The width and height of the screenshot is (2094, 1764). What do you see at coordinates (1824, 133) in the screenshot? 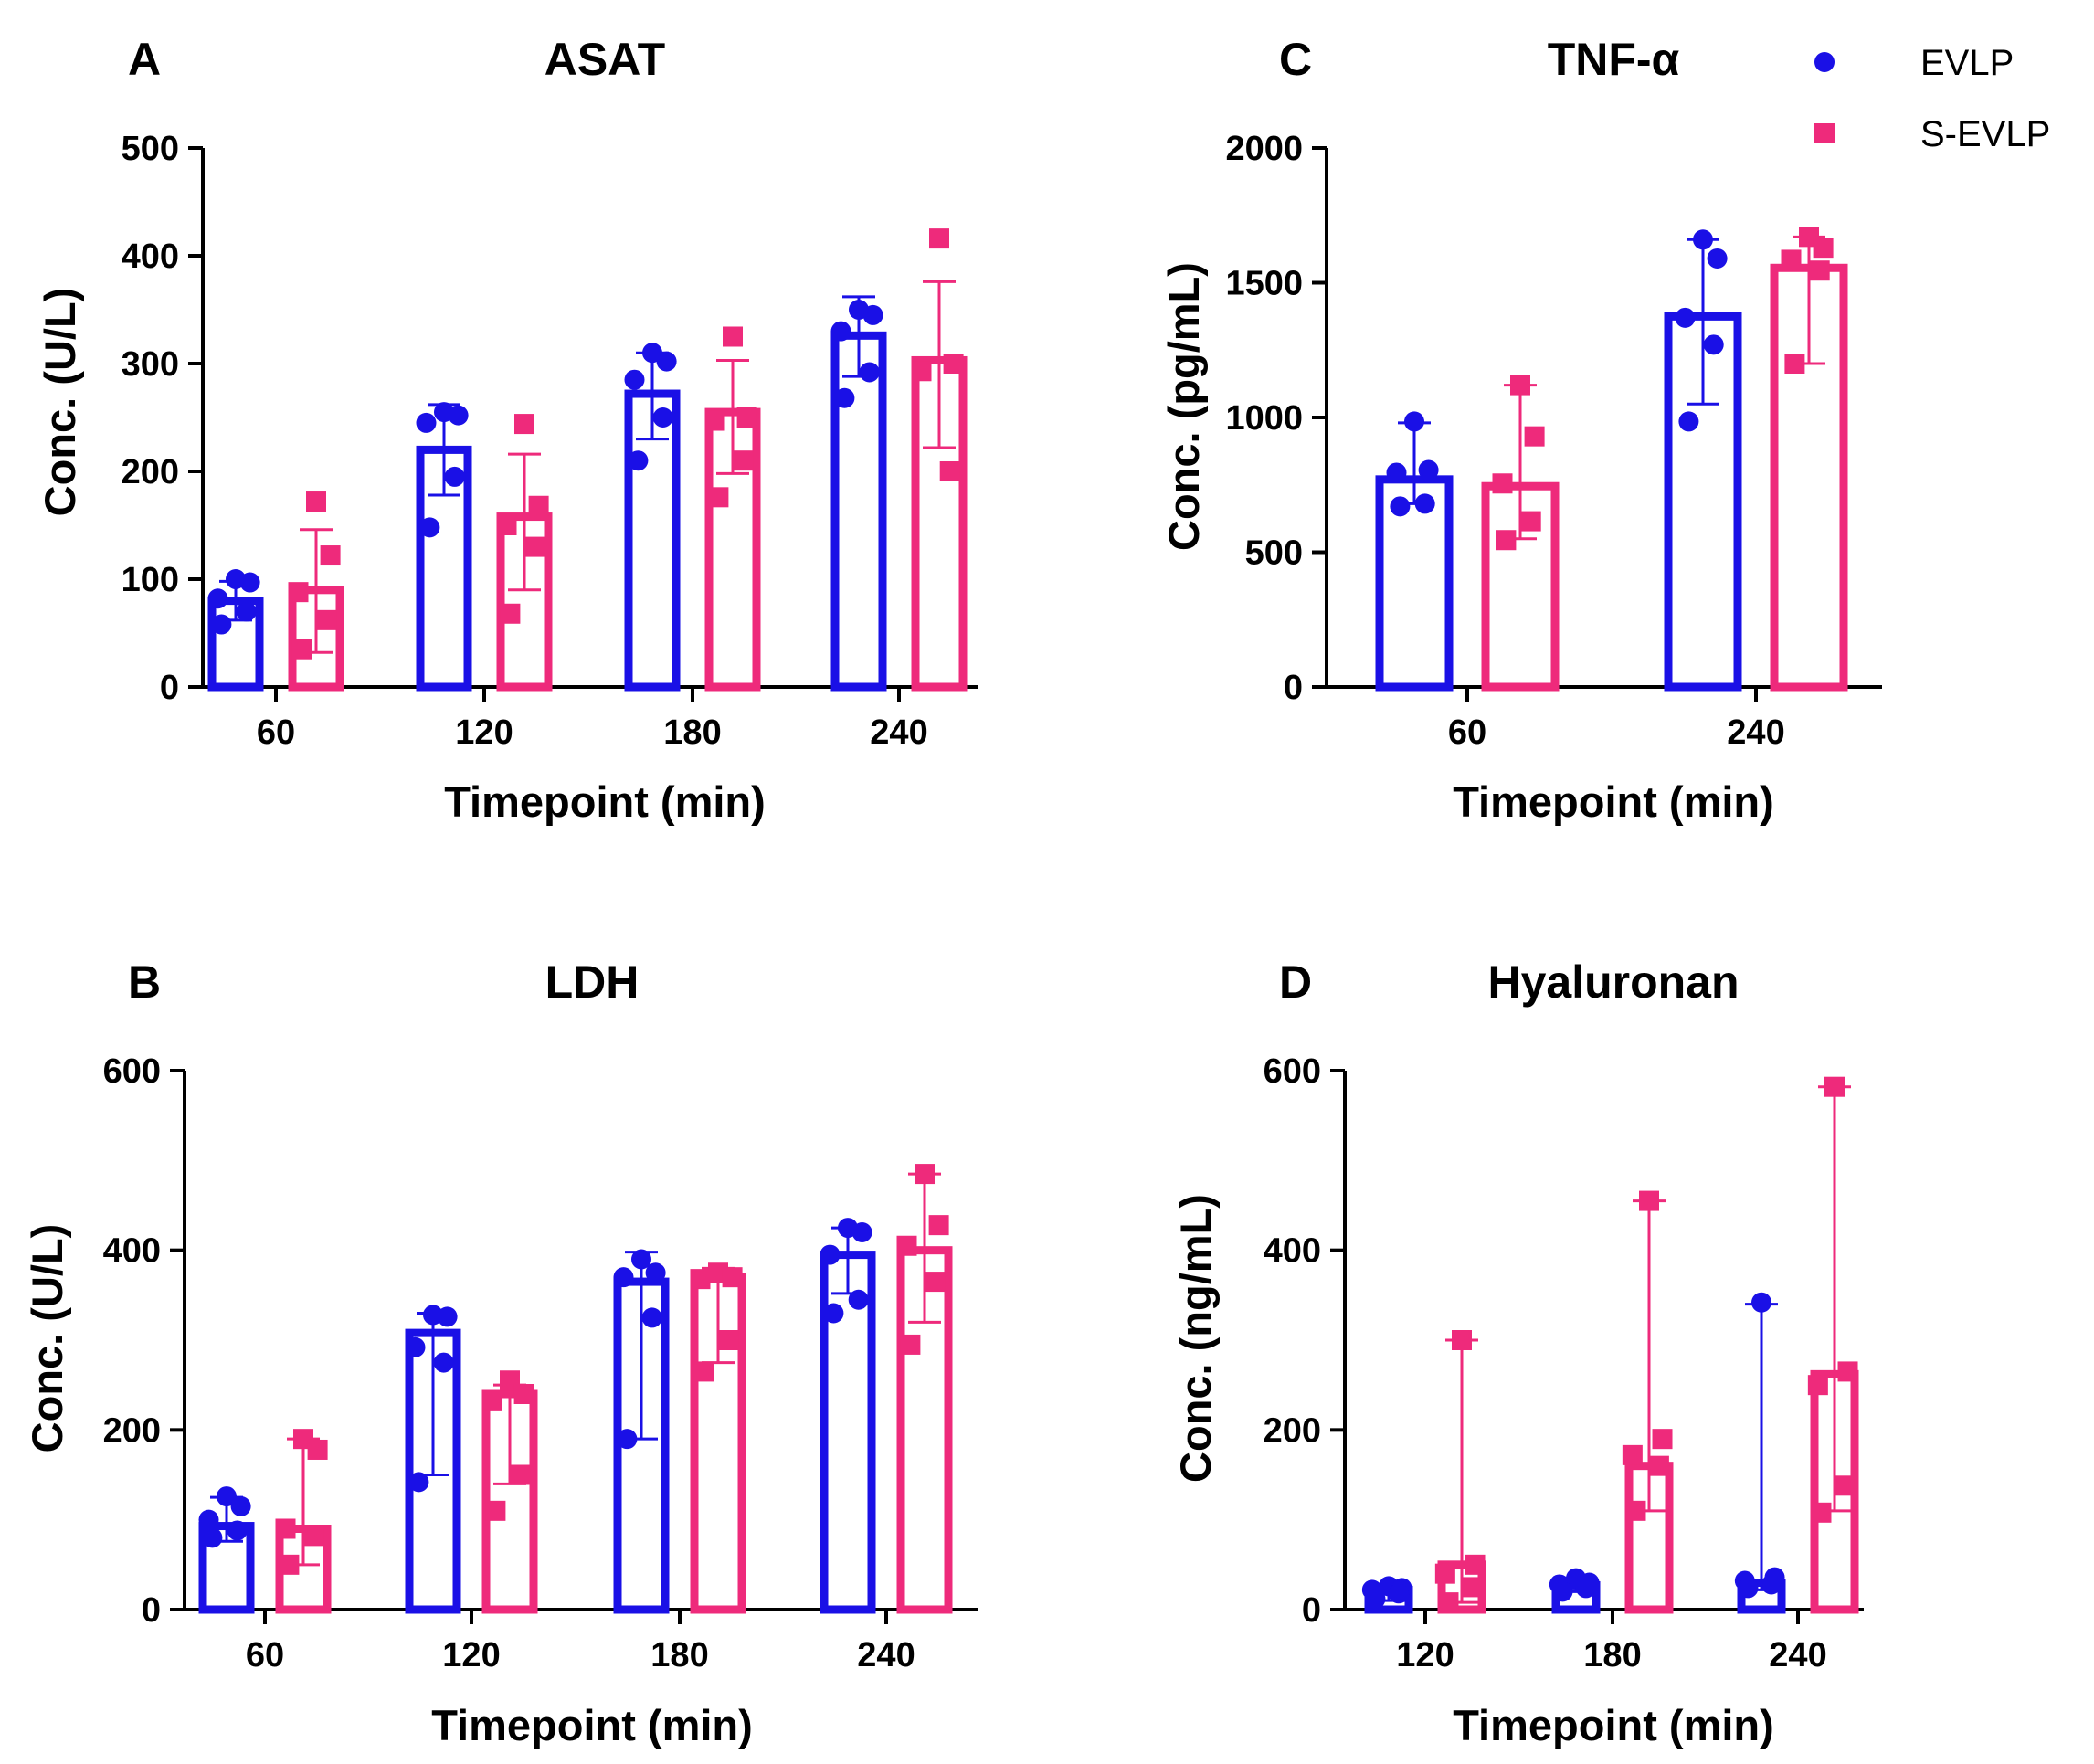
I see `legend-s-evlp-marker` at bounding box center [1824, 133].